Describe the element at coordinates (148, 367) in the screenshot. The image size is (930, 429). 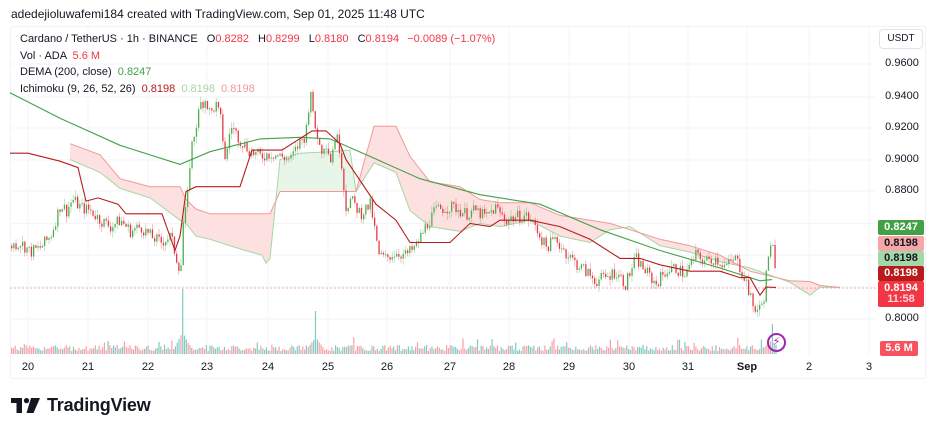
I see `time-tick-label: 22` at that location.